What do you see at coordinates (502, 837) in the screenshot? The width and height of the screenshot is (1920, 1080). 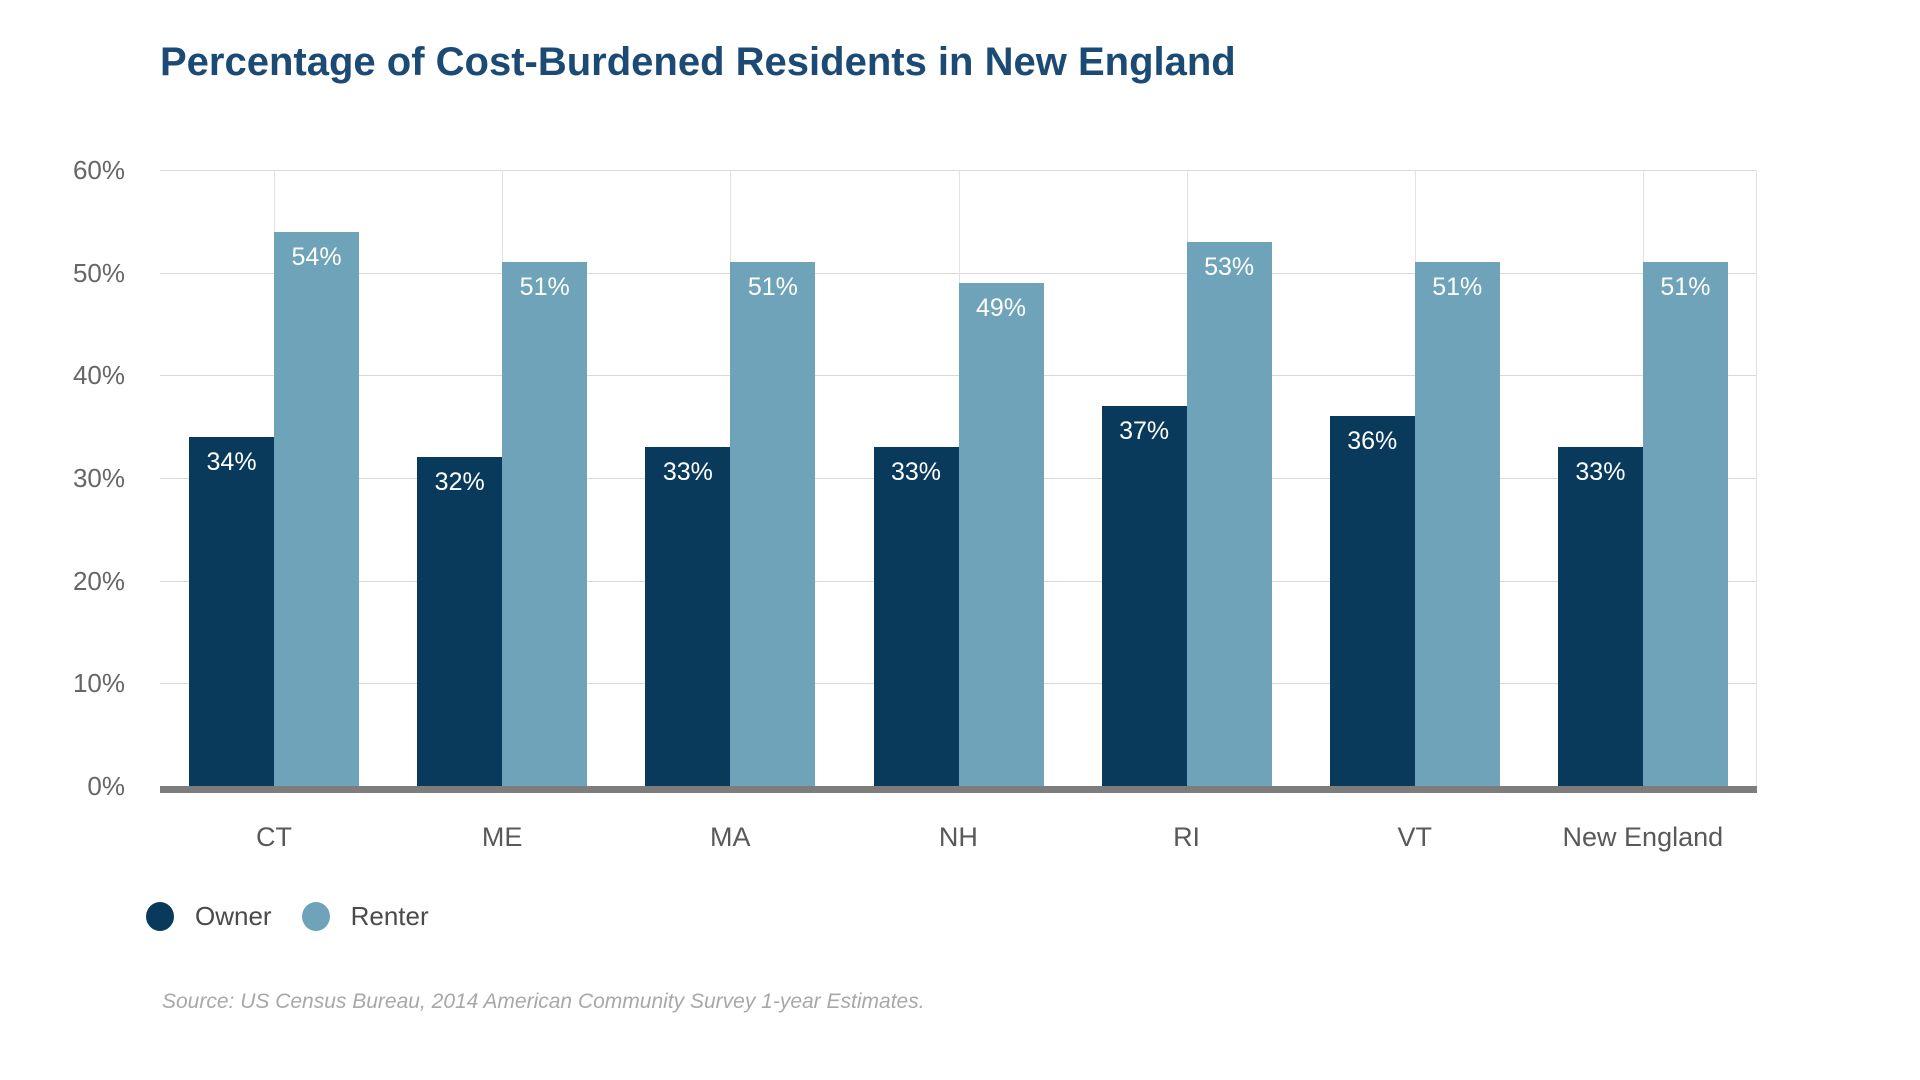 I see `x-tick-label-ME: ME` at bounding box center [502, 837].